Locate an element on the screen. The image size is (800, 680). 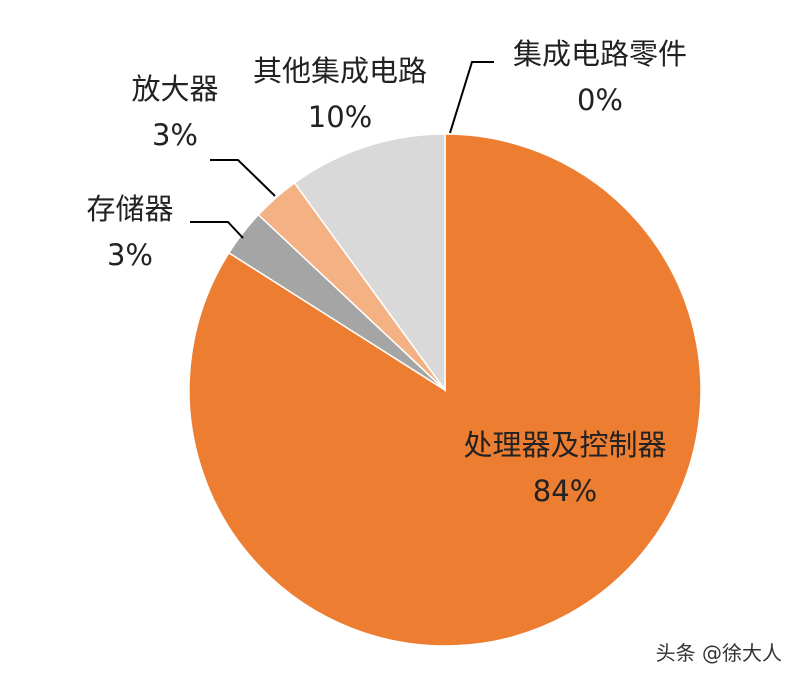
slice-label: 其他集成电路 10% is located at coordinates (340, 94).